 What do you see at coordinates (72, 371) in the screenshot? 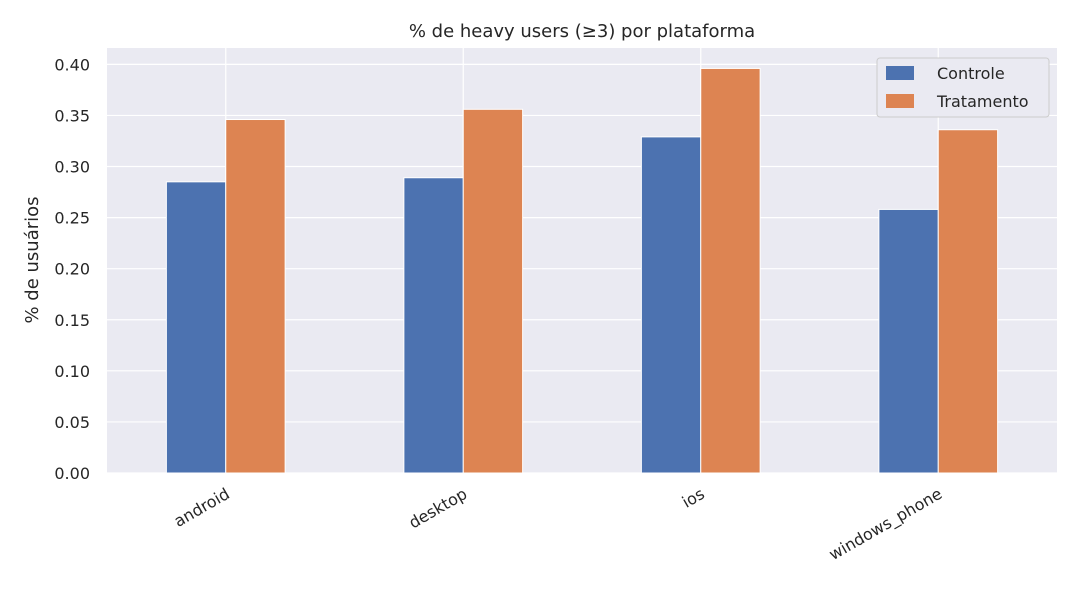
I see `y-tick-label: 0.10` at bounding box center [72, 371].